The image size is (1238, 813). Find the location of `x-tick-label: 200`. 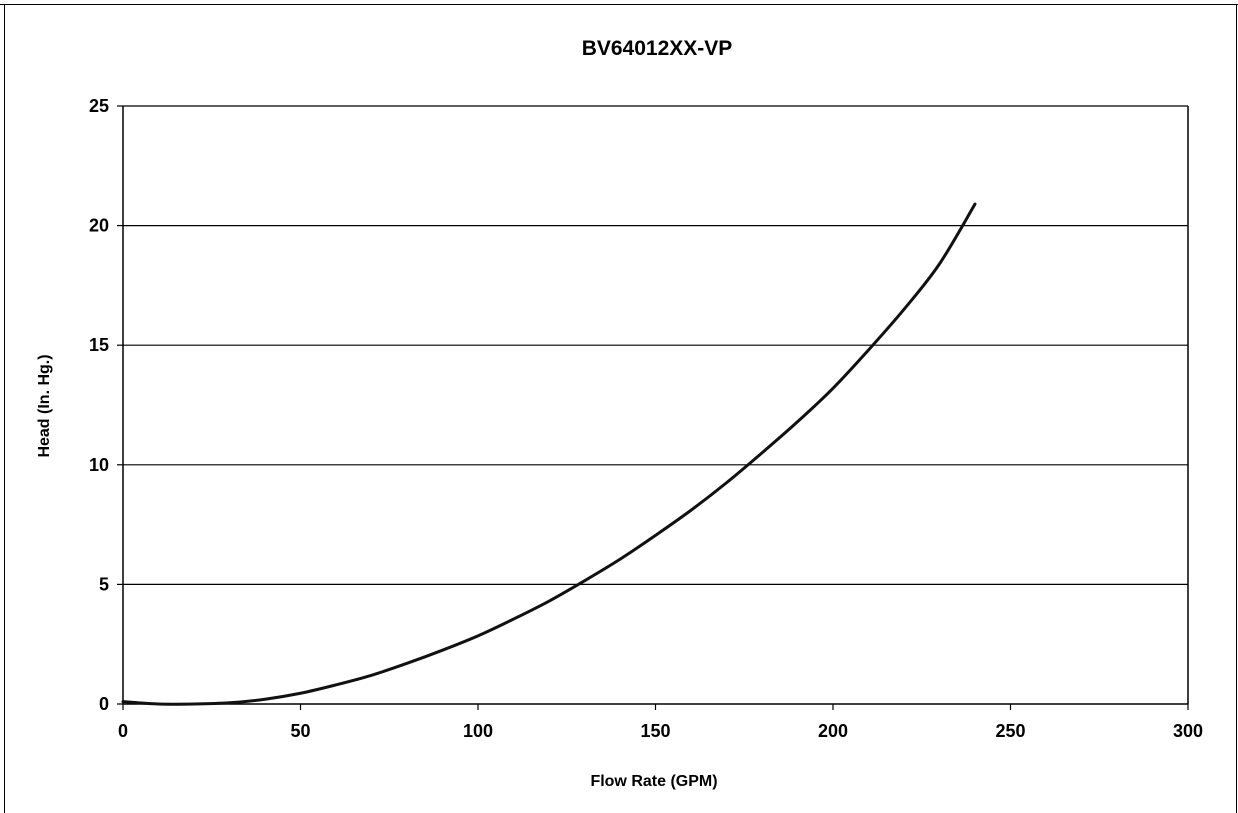

x-tick-label: 200 is located at coordinates (833, 731).